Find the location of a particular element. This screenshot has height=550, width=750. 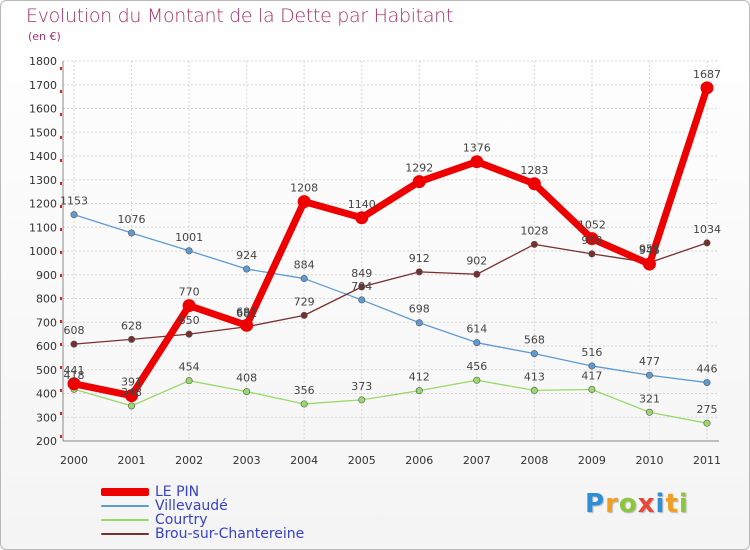

point-villevaud--2000 is located at coordinates (74, 215).